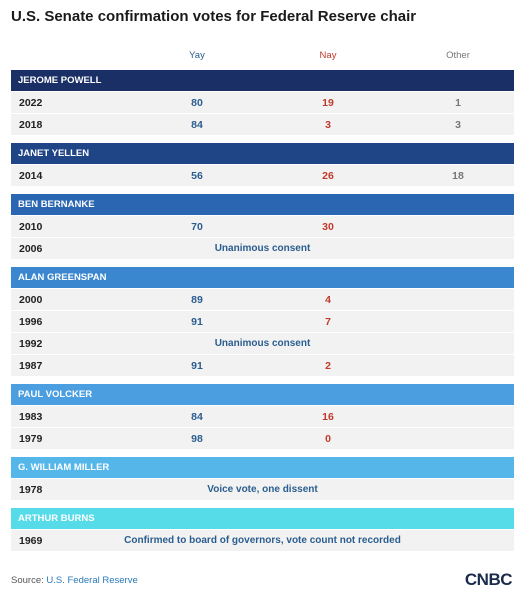 The width and height of the screenshot is (520, 601). What do you see at coordinates (328, 366) in the screenshot?
I see `row-nay-value: 2` at bounding box center [328, 366].